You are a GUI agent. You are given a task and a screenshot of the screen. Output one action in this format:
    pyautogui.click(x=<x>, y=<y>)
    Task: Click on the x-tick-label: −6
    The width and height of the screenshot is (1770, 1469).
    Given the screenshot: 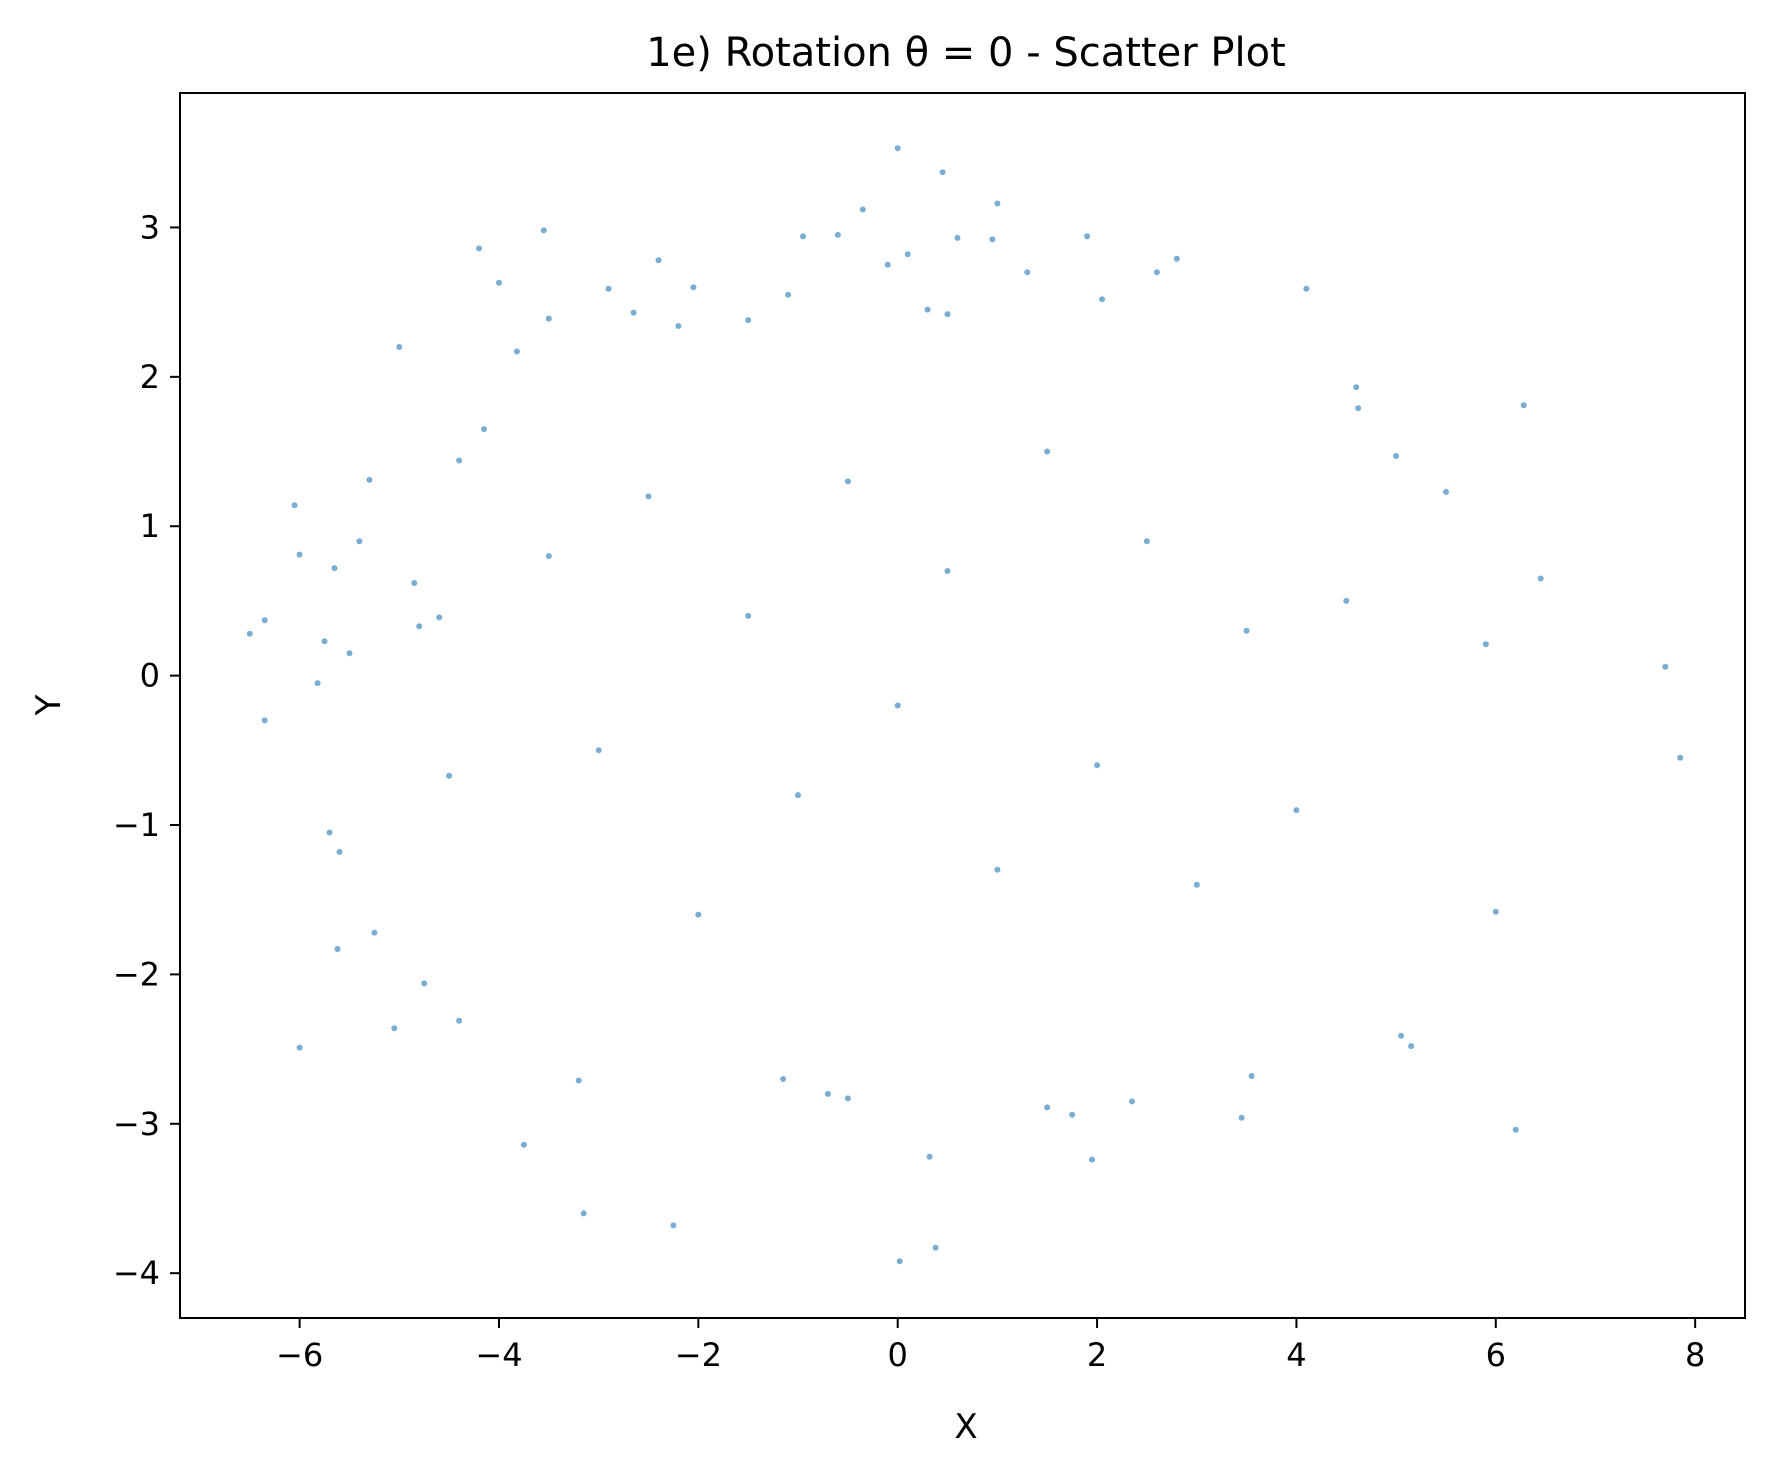 What is the action you would take?
    pyautogui.click(x=299, y=1355)
    